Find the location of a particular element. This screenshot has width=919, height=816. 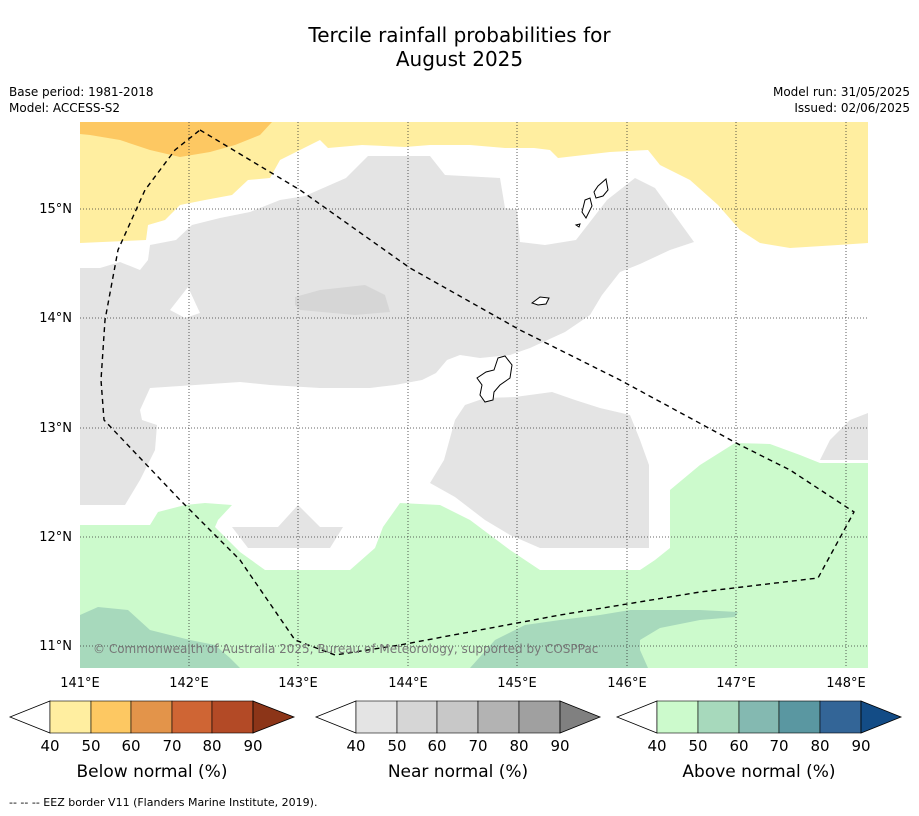

above-cbar-min-extension is located at coordinates (636, 717).